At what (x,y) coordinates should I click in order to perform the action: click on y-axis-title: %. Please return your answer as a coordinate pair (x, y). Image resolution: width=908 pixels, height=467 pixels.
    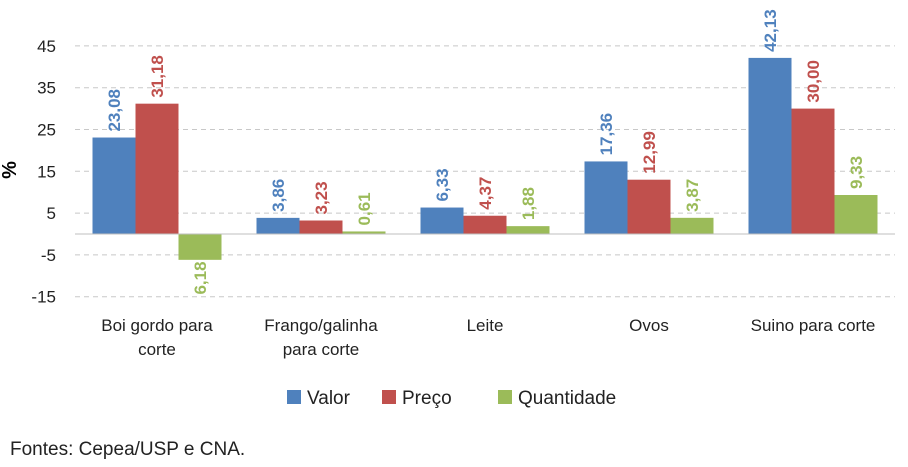
    Looking at the image, I should click on (10, 170).